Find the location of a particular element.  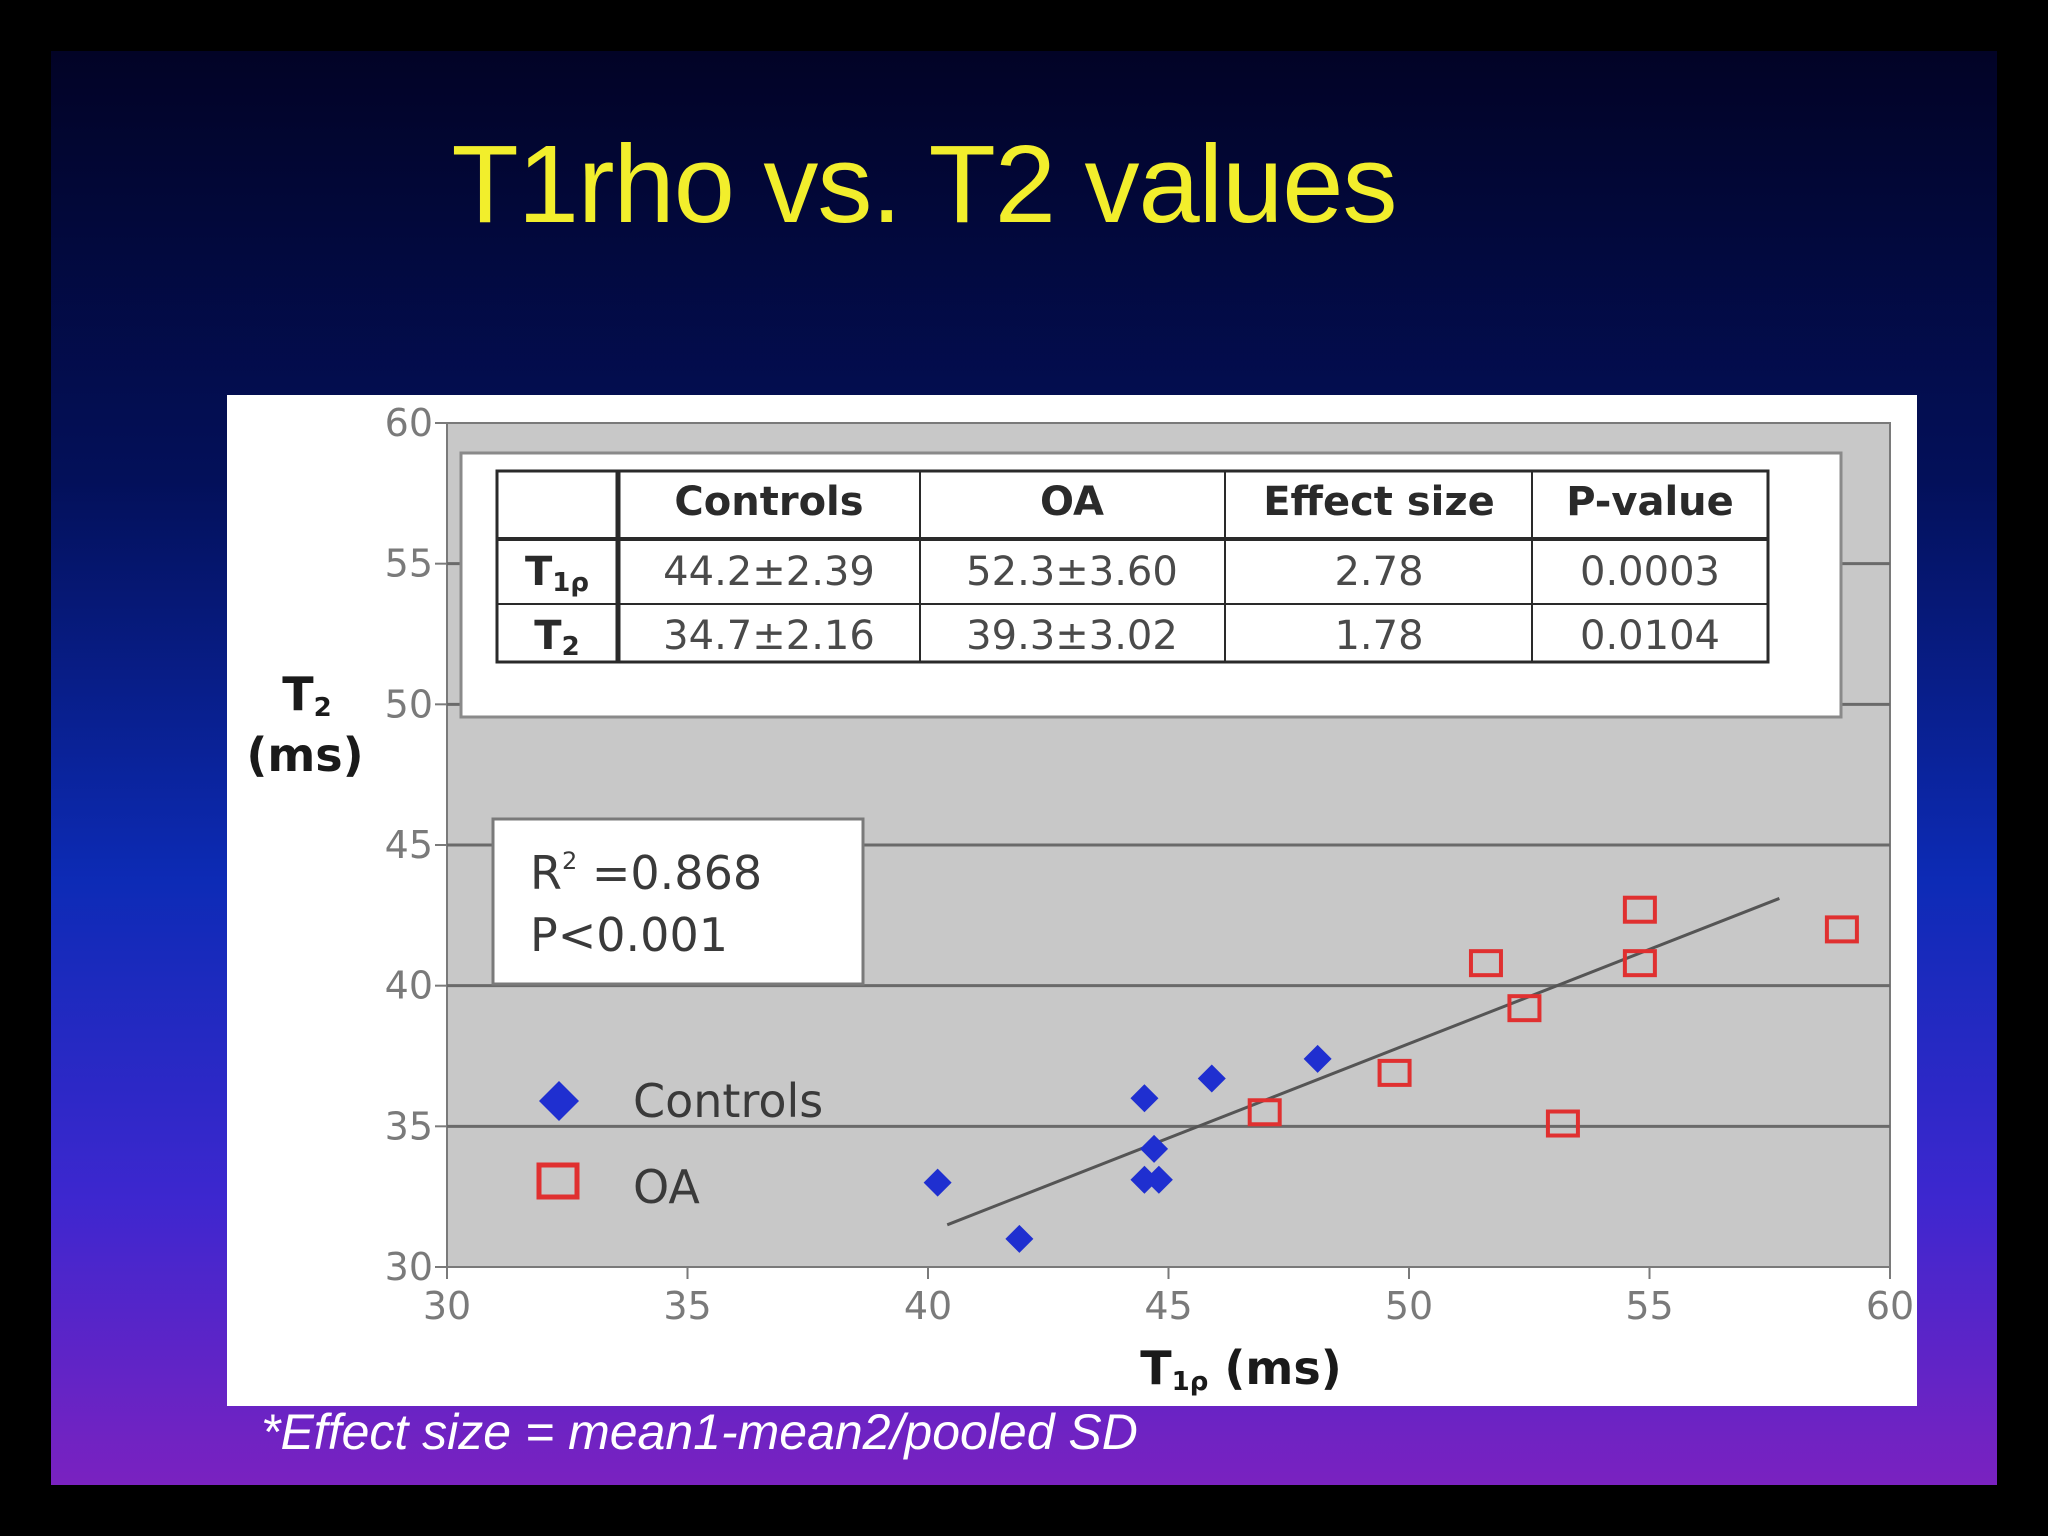

y-axis-label: T2 is located at coordinates (306, 695).